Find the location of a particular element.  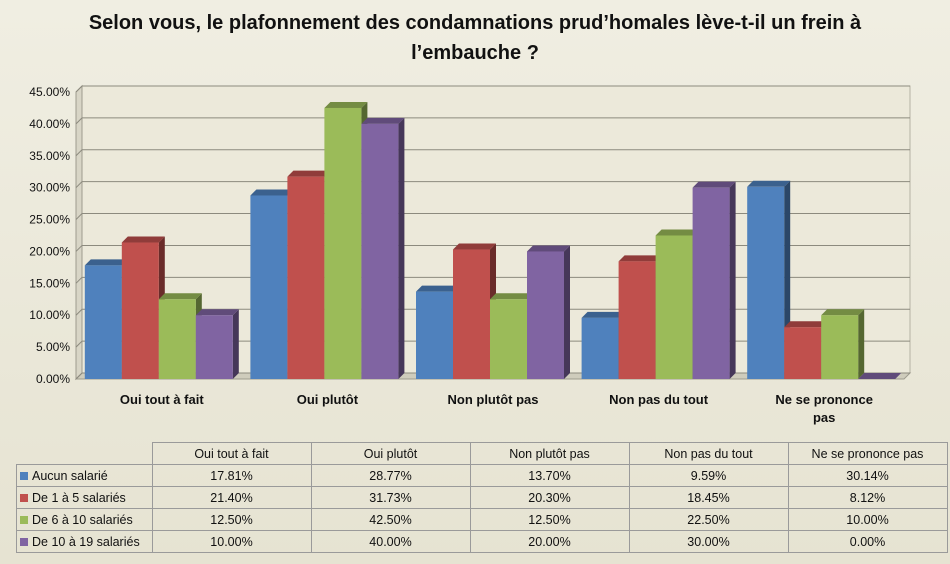

table-cell: 22.50% is located at coordinates (708, 519).